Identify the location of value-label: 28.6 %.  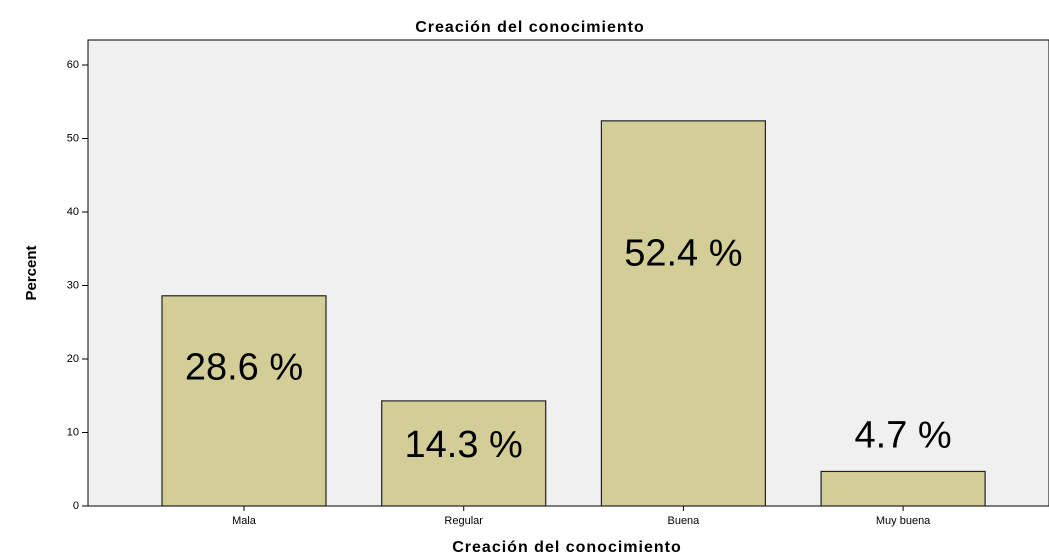
(244, 367).